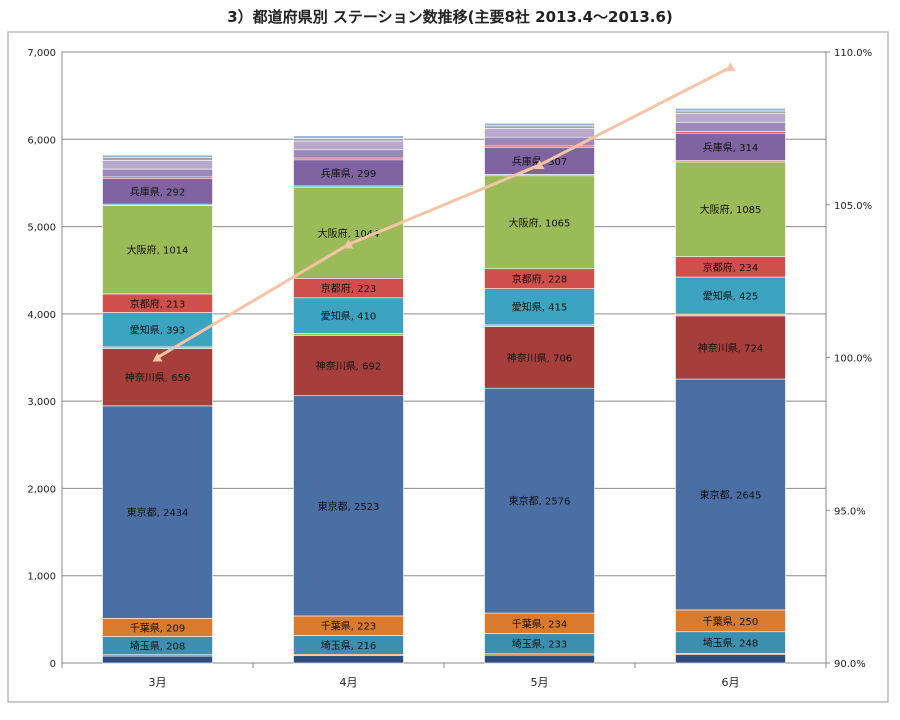 The width and height of the screenshot is (900, 720). What do you see at coordinates (41, 315) in the screenshot?
I see `y-tick-label: 4,000` at bounding box center [41, 315].